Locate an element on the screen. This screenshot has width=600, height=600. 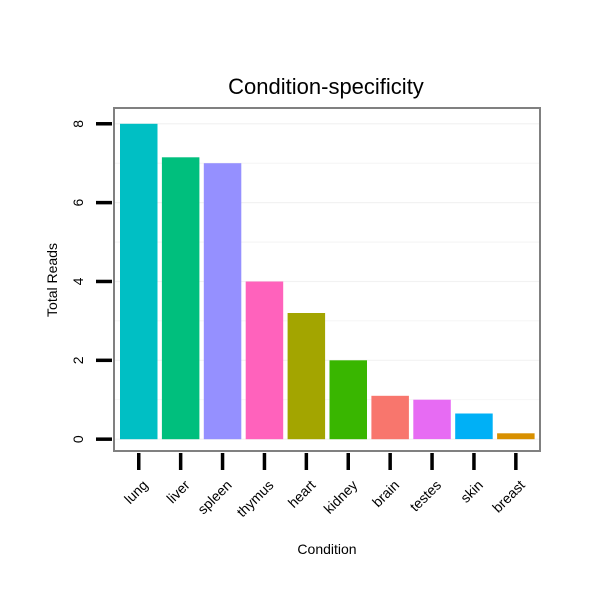
x-tick-label-skin: skin is located at coordinates (471, 491).